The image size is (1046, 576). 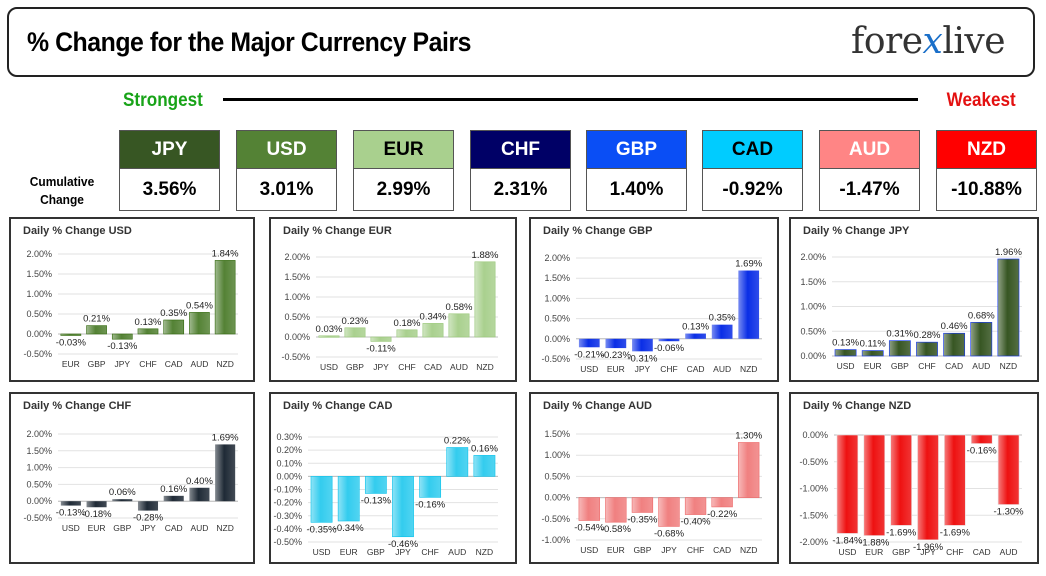 What do you see at coordinates (289, 463) in the screenshot?
I see `y-tick-label: 0.10%` at bounding box center [289, 463].